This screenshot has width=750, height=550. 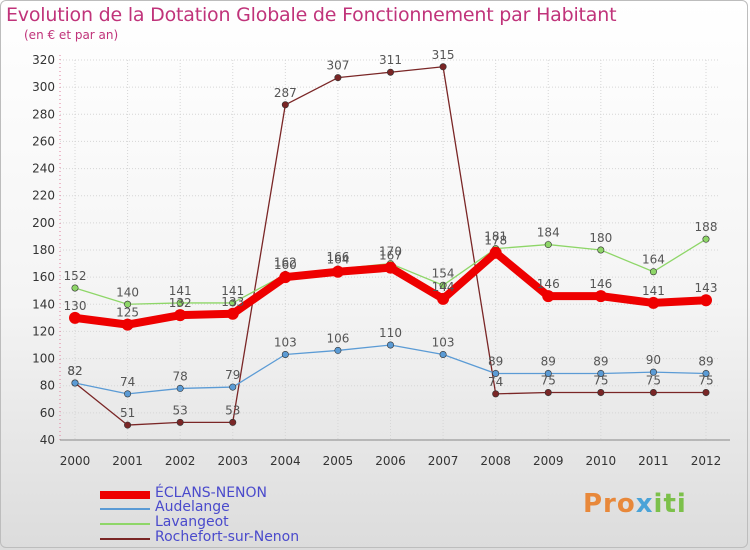 I want to click on y-tick-label-180: 180, so click(x=43, y=250).